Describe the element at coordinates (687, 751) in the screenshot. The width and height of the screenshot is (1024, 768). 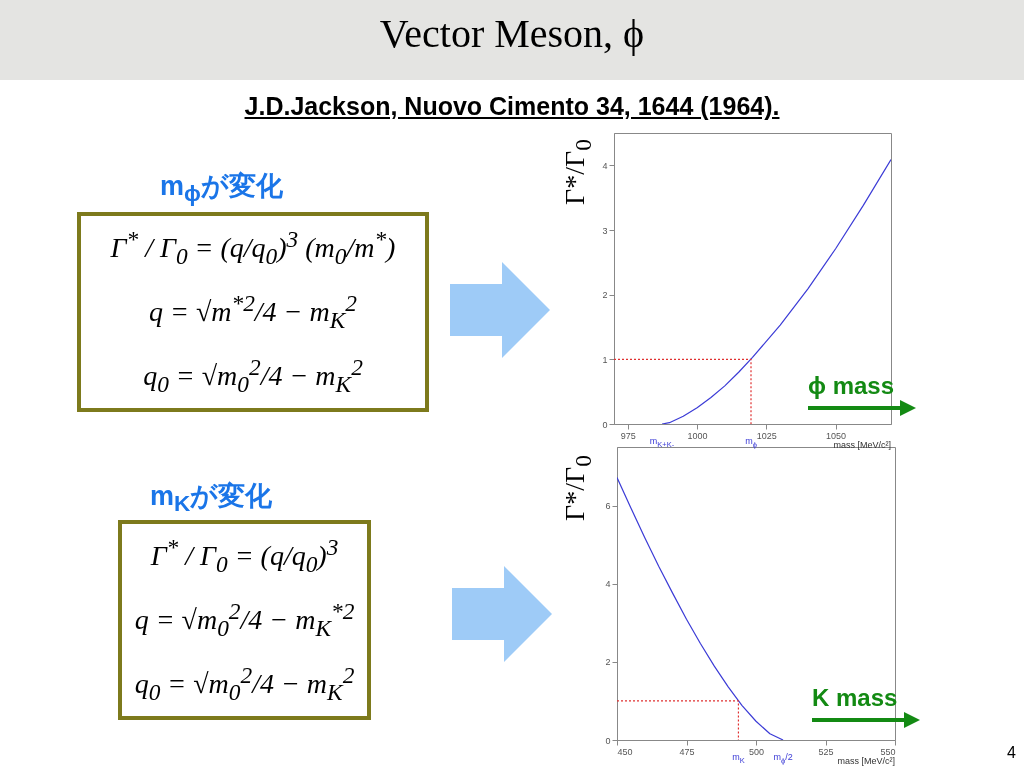
I see `x-tick-label: 475` at that location.